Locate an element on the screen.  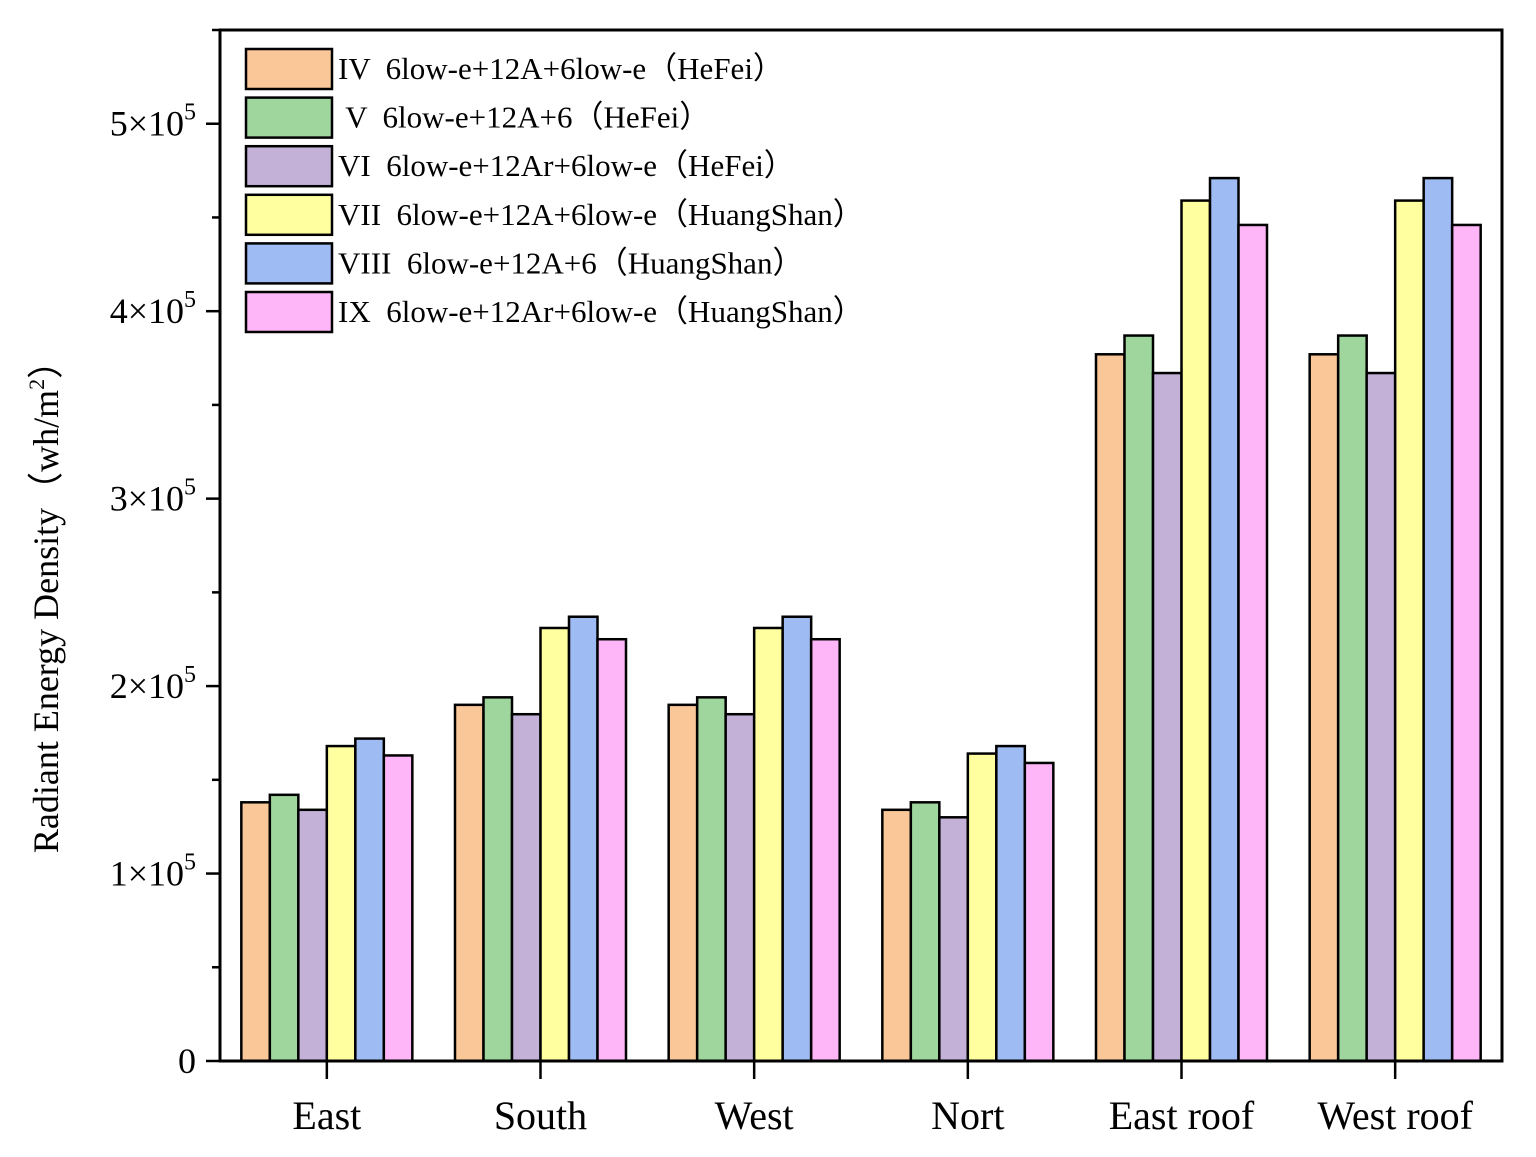
y-tick-label: 1×10⁵ is located at coordinates (153, 872).